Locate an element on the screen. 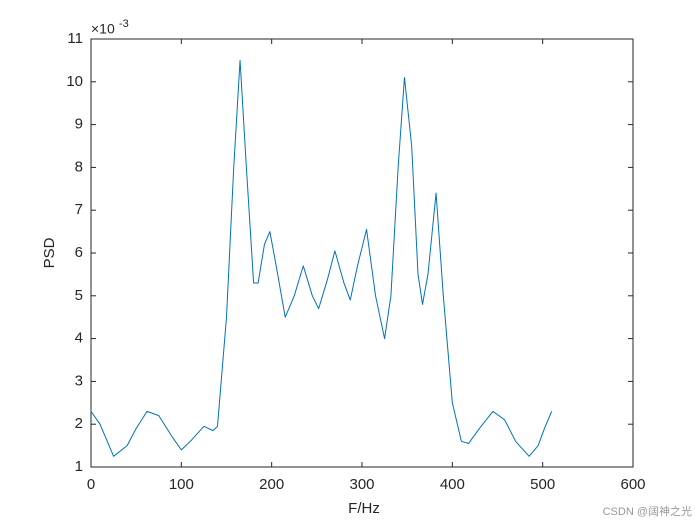  y-tick-label: 7 is located at coordinates (79, 209).